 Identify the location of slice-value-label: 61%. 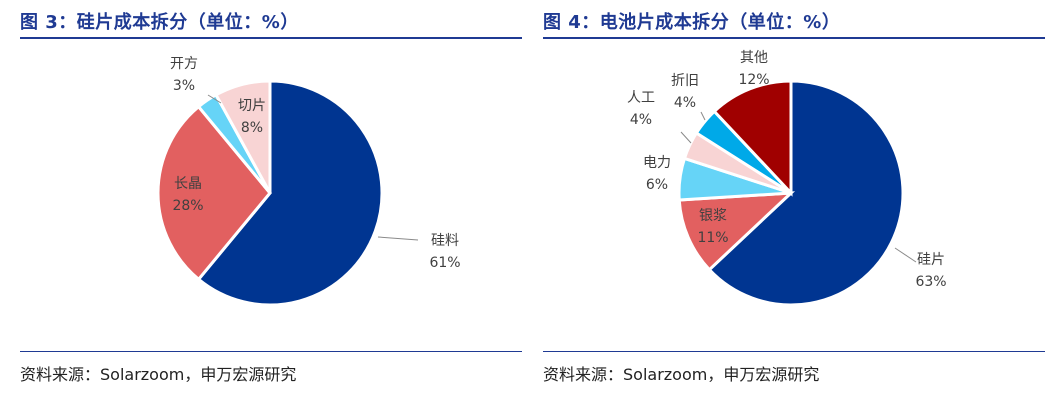
(444, 263).